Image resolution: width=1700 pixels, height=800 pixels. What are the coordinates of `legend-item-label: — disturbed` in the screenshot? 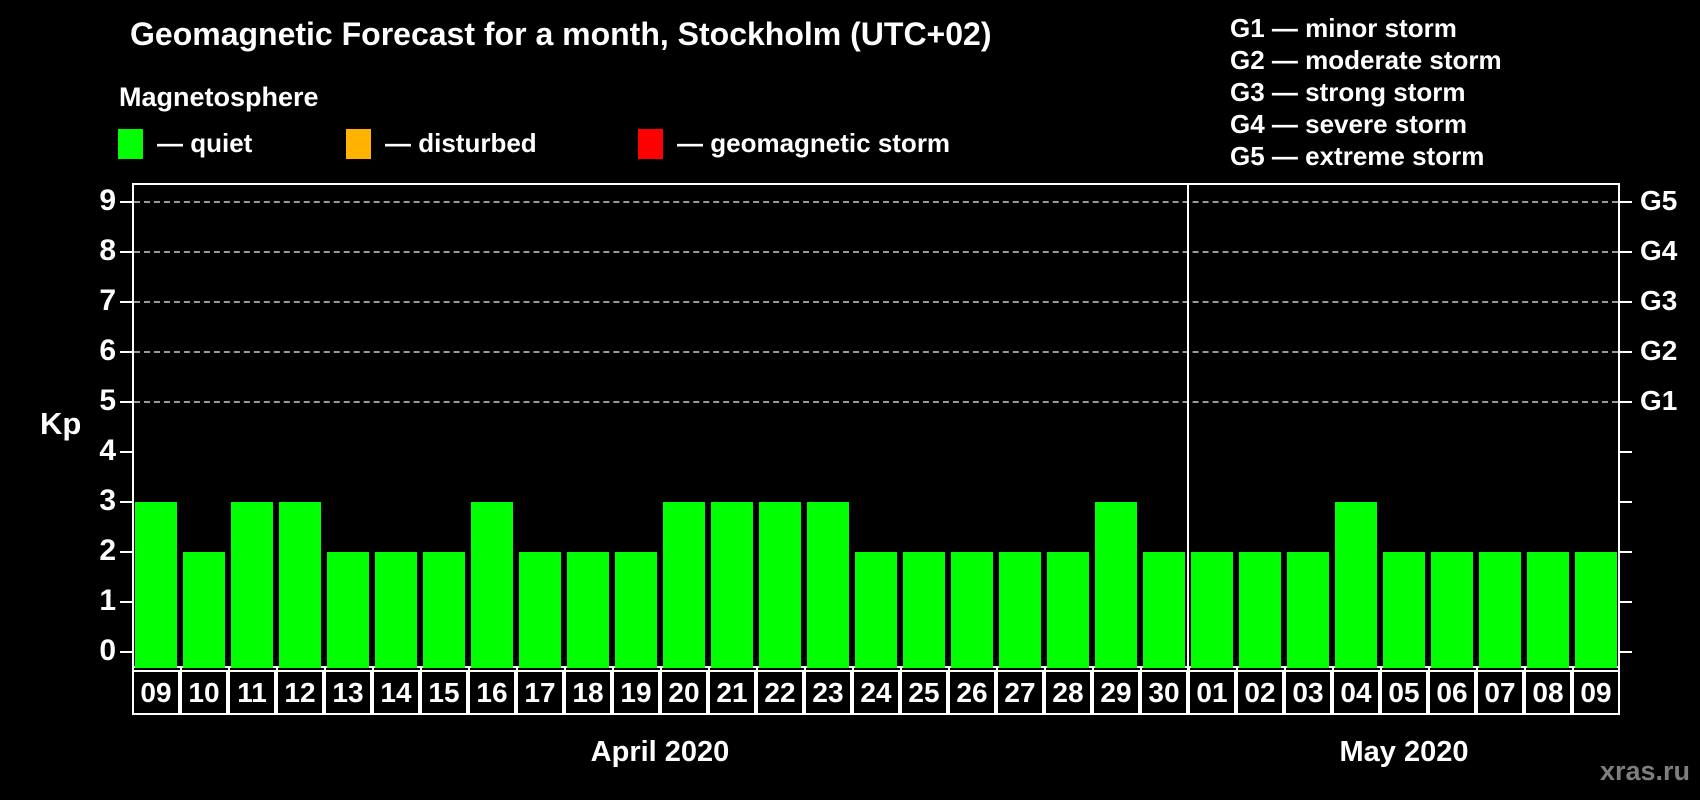 It's located at (461, 143).